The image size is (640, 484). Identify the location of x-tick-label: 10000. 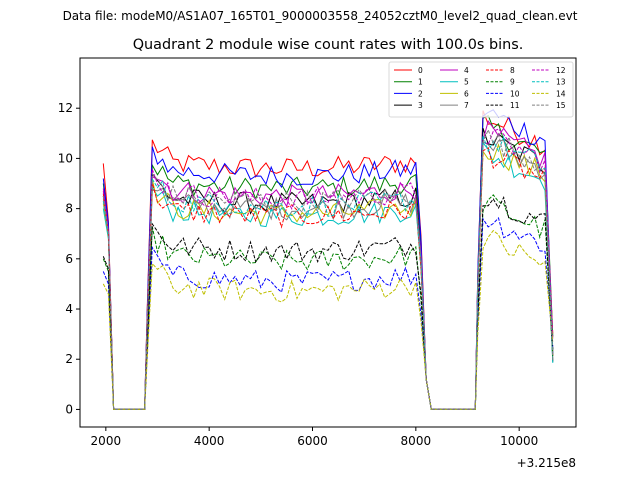
(519, 441).